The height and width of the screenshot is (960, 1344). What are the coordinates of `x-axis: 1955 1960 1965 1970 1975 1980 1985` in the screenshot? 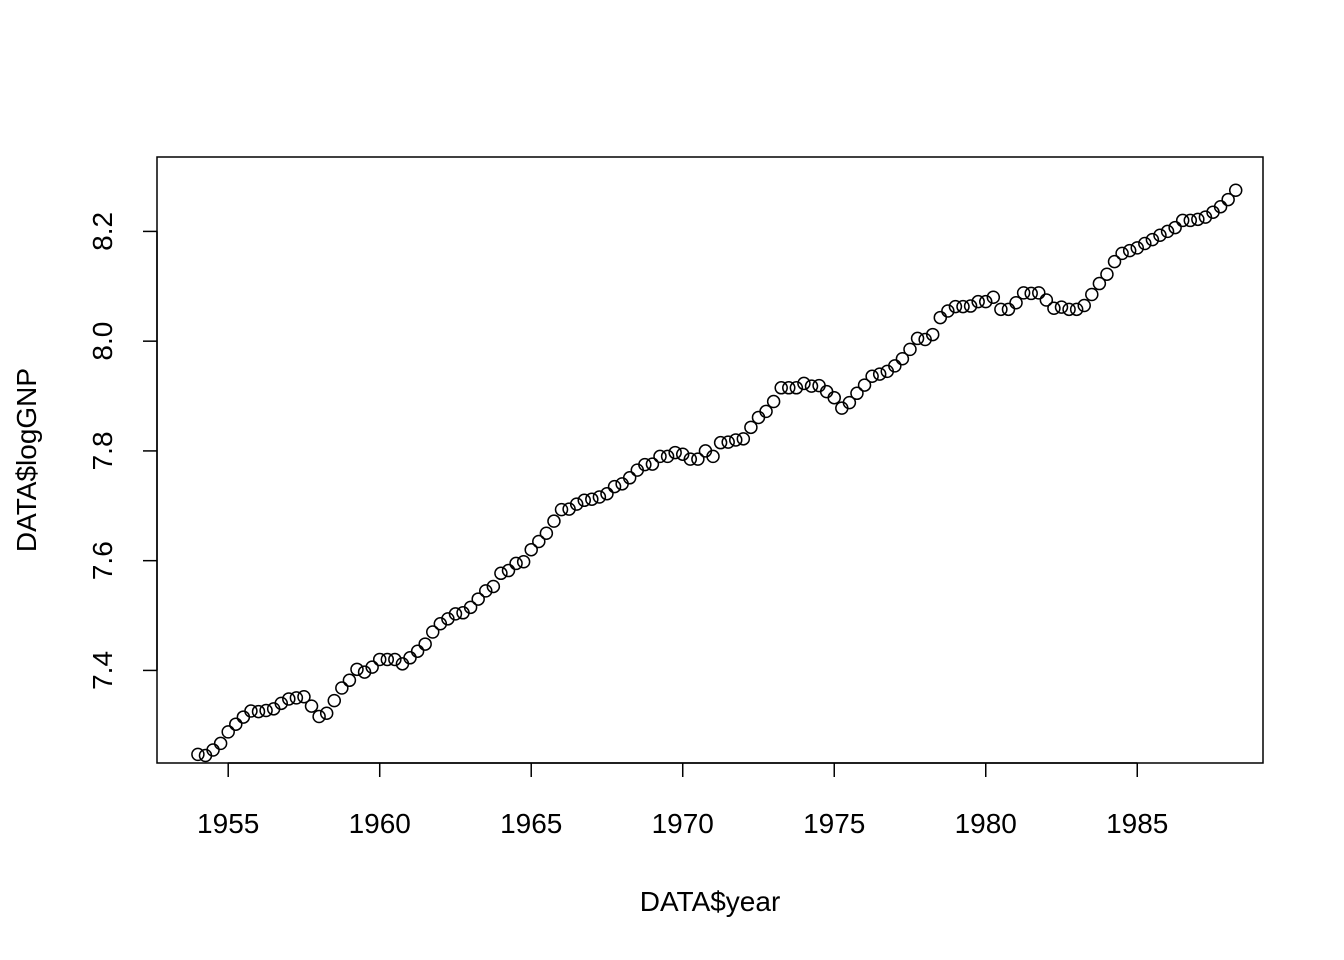 It's located at (682, 800).